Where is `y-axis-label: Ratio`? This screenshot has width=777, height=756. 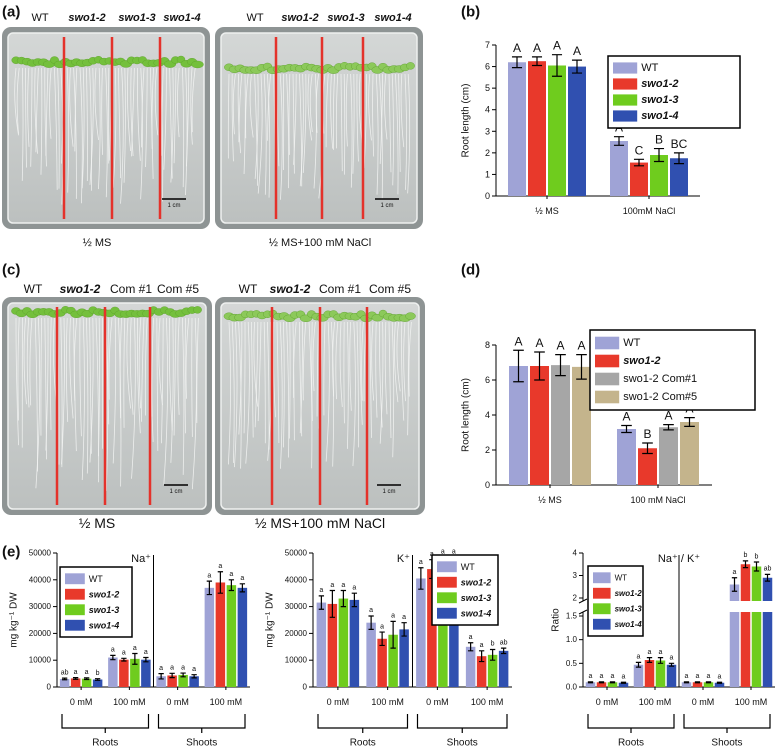
y-axis-label: Ratio is located at coordinates (556, 620).